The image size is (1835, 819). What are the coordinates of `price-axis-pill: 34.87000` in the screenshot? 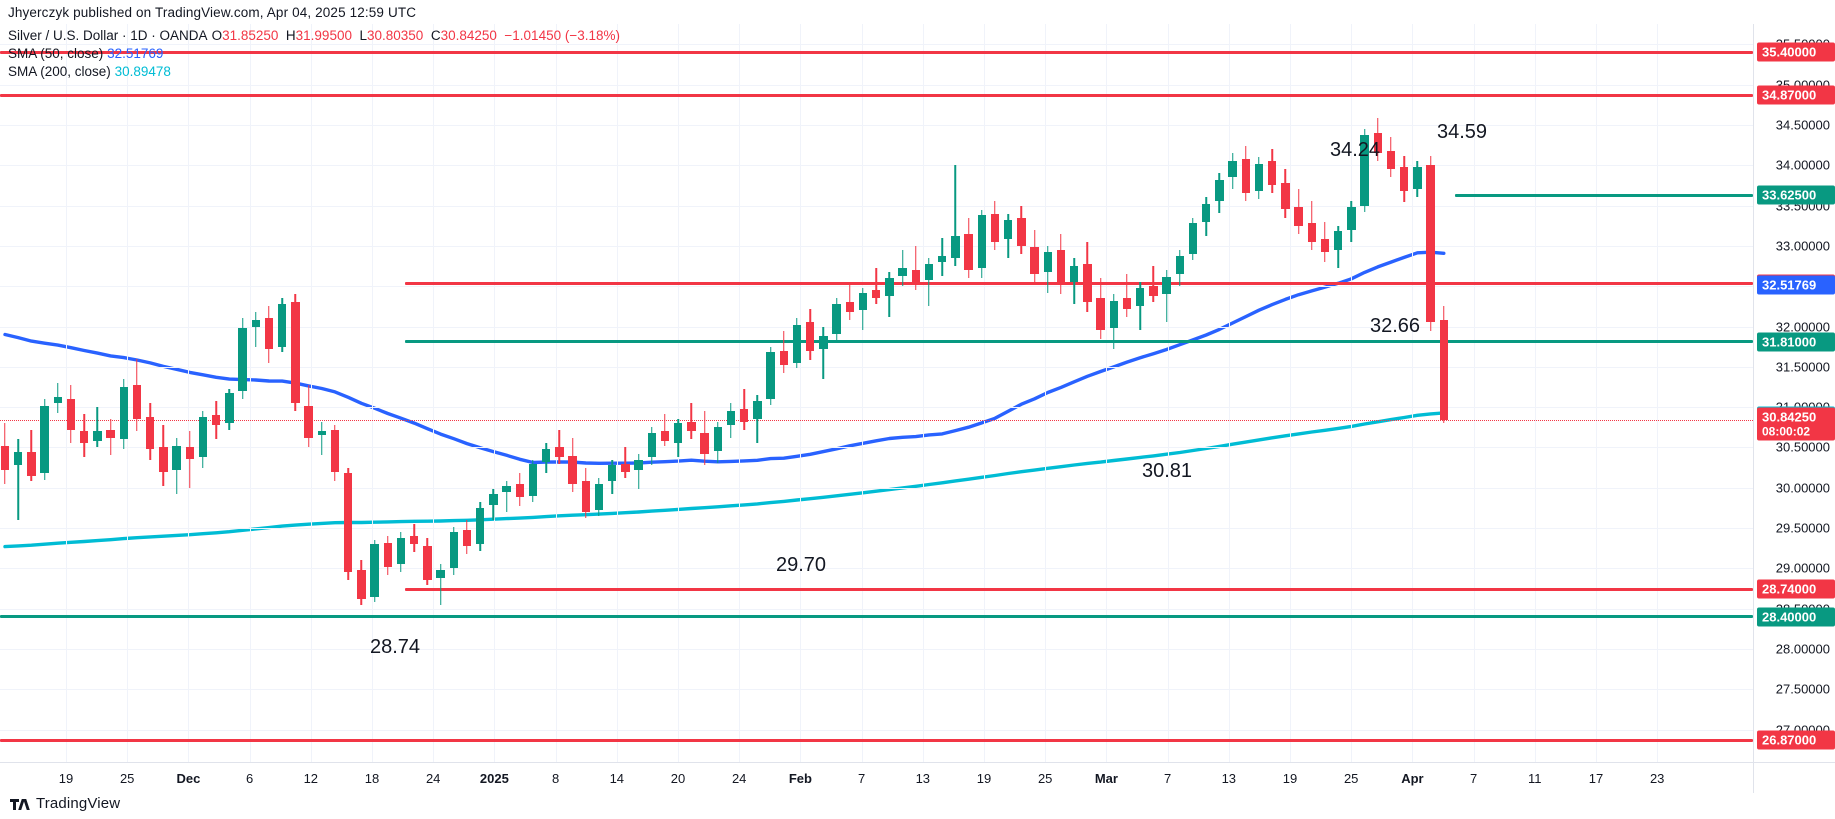 It's located at (1796, 95).